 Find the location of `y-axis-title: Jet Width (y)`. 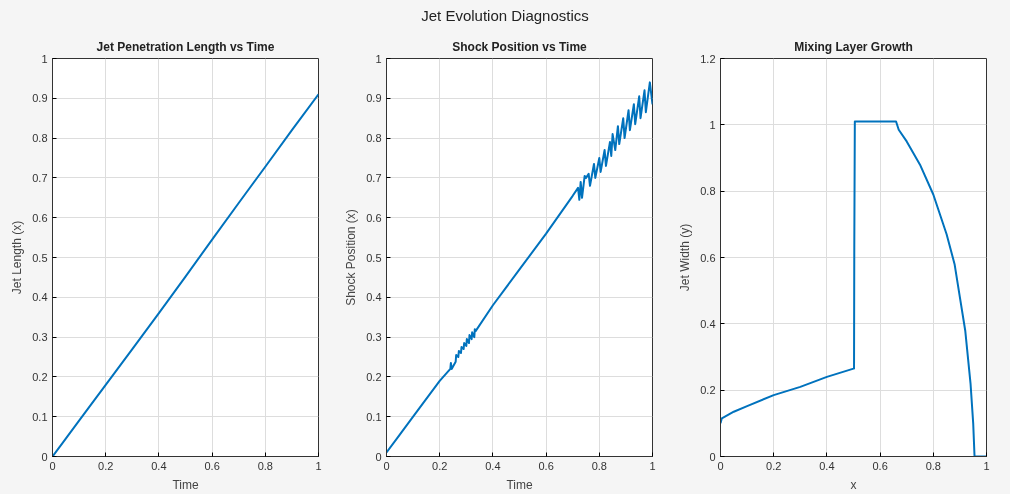

y-axis-title: Jet Width (y) is located at coordinates (685, 257).